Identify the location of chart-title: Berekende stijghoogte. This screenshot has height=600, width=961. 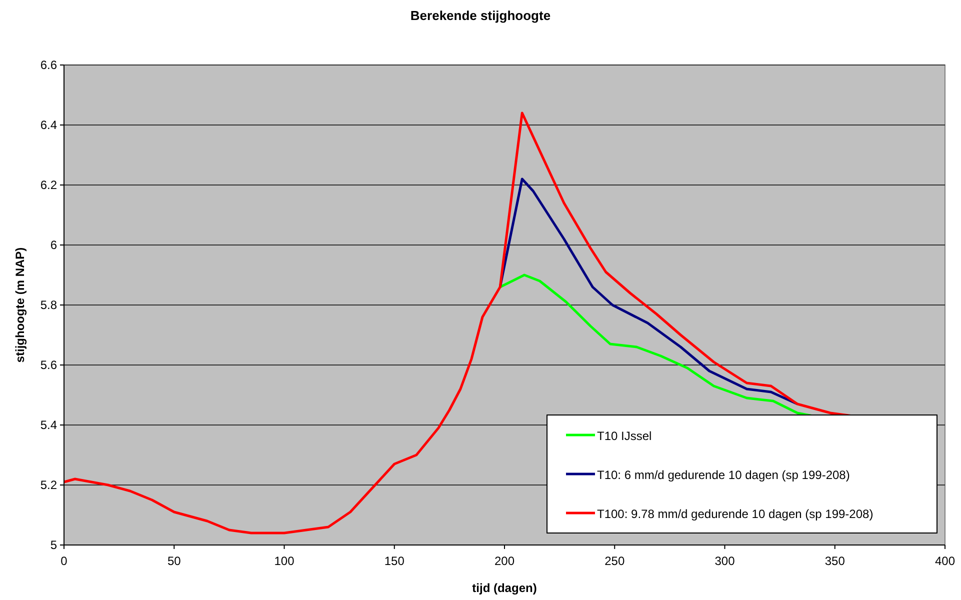
(480, 15).